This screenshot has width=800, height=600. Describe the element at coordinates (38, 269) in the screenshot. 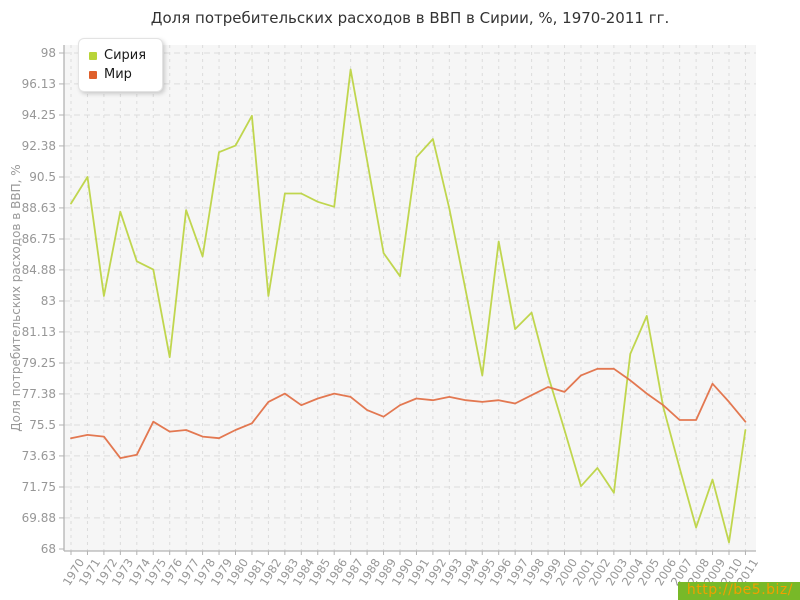

I see `y-tick-label: 84.88` at that location.